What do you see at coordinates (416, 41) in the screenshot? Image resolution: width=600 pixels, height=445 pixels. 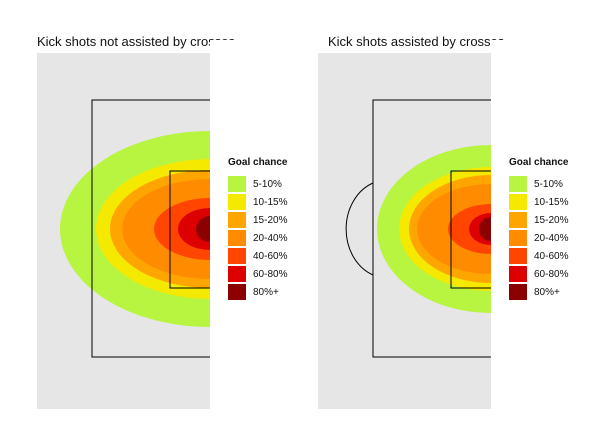 I see `chart-title: Kick shots assisted by crosses` at bounding box center [416, 41].